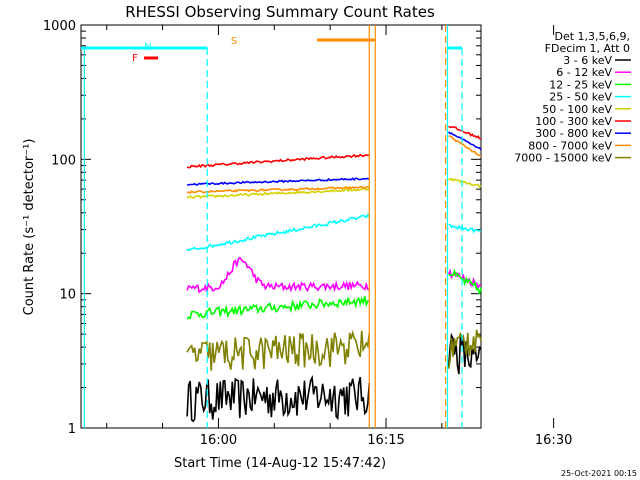 The image size is (640, 480). Describe the element at coordinates (587, 48) in the screenshot. I see `legend-header-line-2: FDecim 1, Att 0` at that location.